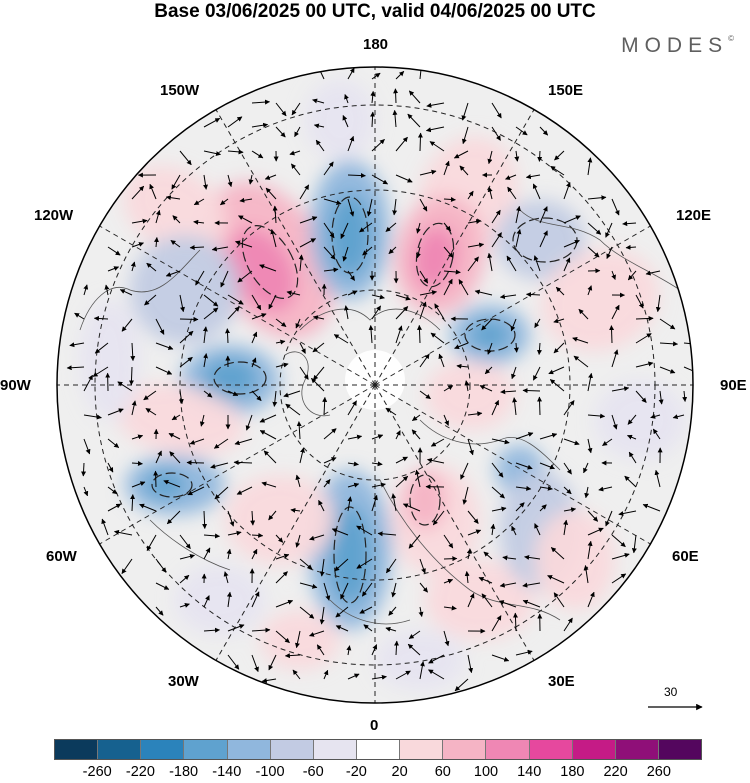  What do you see at coordinates (490, 445) in the screenshot?
I see `coastline` at bounding box center [490, 445].